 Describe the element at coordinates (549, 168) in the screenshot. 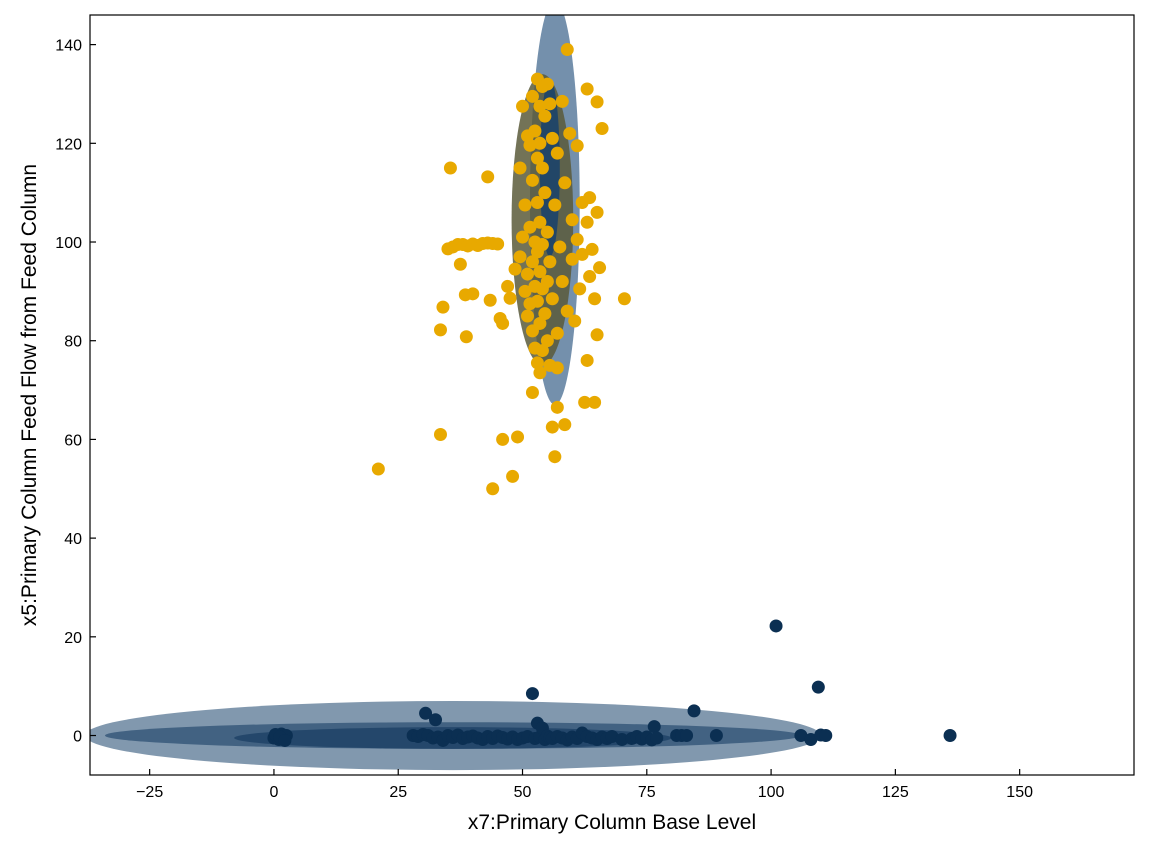

I see `confidence-ellipse-high-inner` at that location.